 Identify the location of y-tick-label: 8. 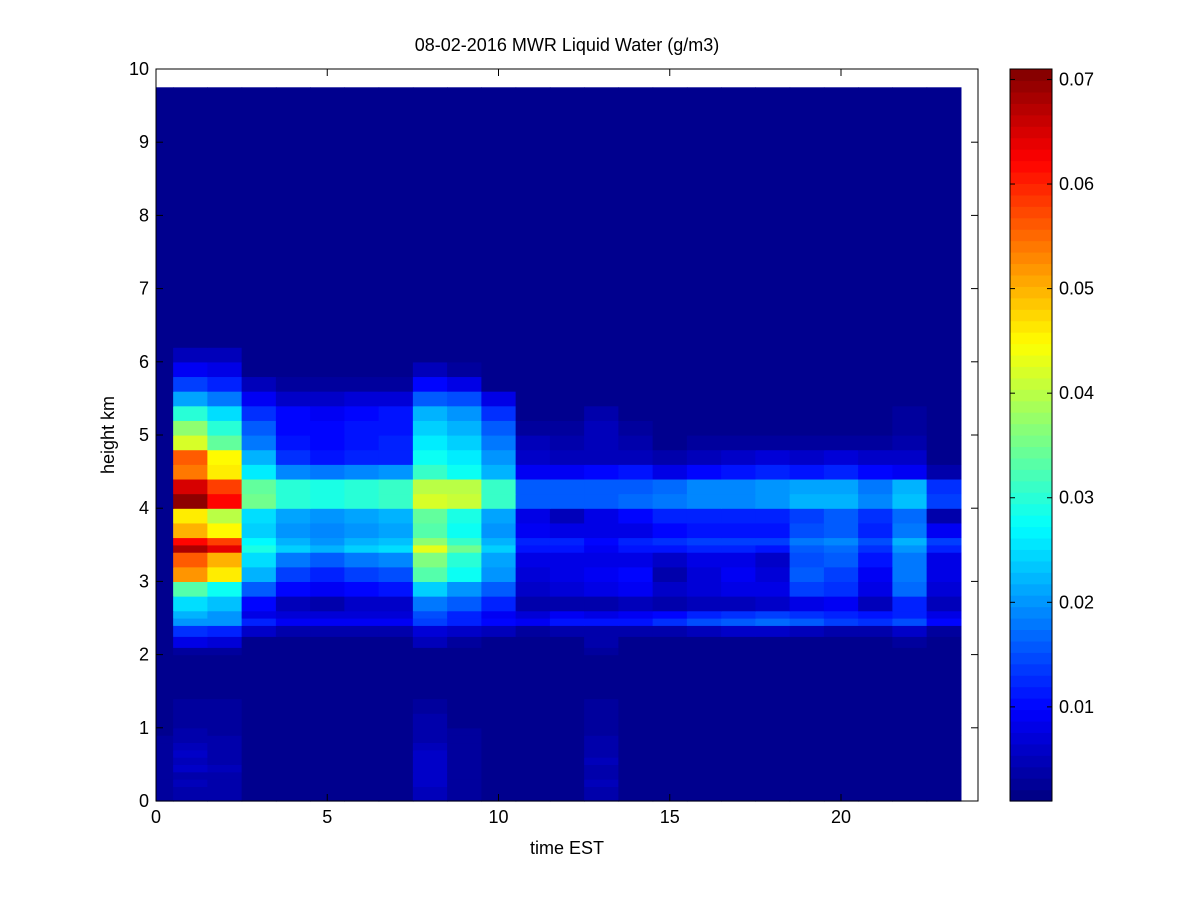
(144, 215).